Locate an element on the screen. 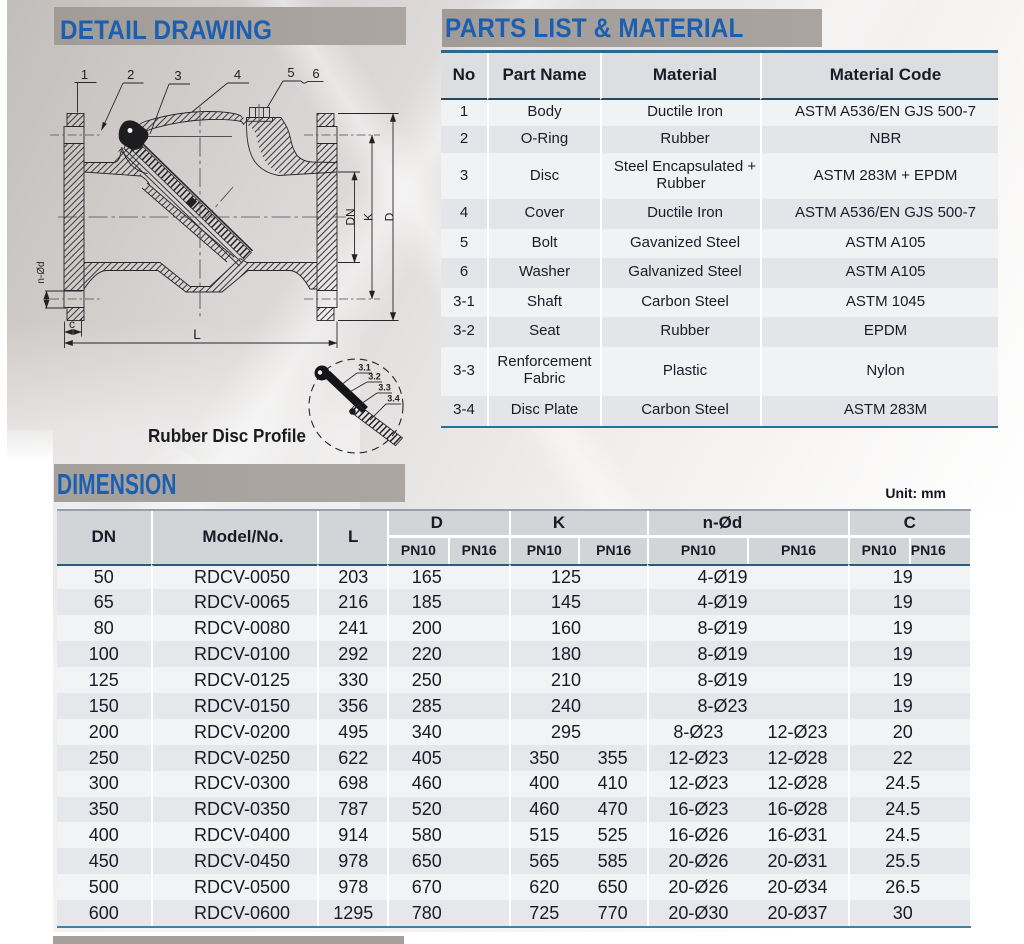  svg-text: Rubber Disc Profile is located at coordinates (227, 436).